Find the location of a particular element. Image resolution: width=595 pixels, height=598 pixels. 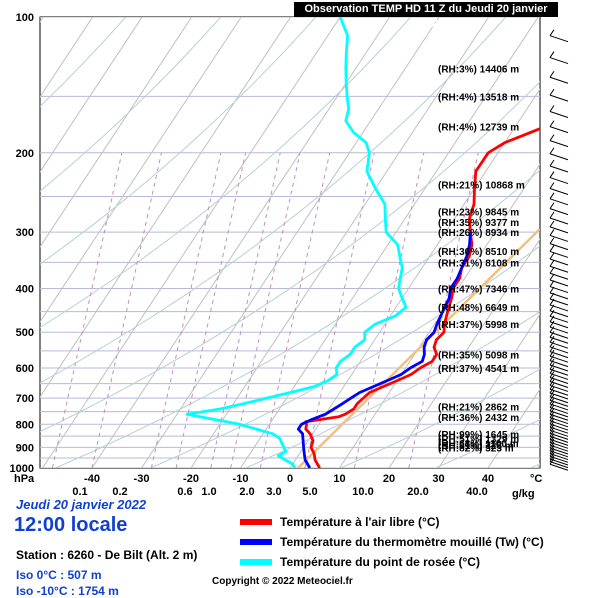

legend-temp: Température à l'air libre (°C) is located at coordinates (339, 522).